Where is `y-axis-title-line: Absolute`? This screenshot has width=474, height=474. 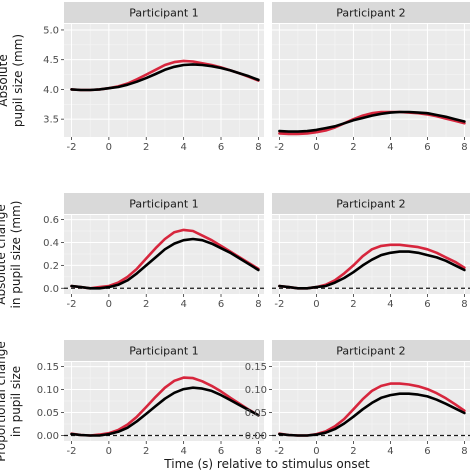
y-axis-title-line: Absolute is located at coordinates (5, 80).